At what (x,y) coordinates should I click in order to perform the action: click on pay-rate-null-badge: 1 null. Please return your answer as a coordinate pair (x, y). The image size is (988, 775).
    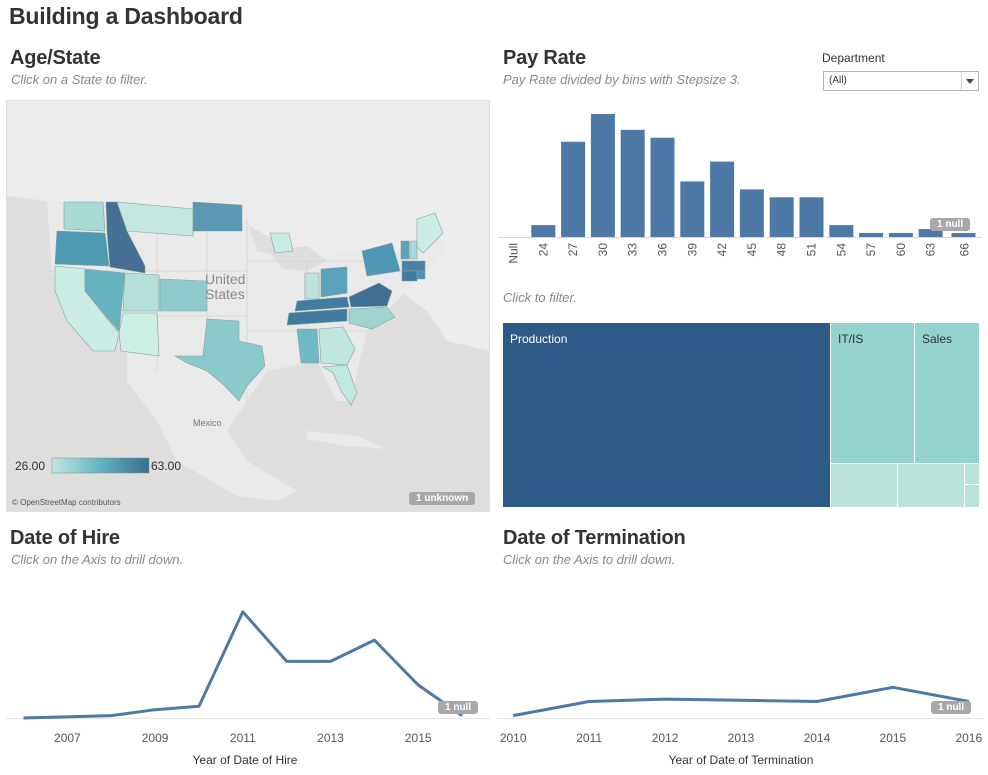
    Looking at the image, I should click on (950, 224).